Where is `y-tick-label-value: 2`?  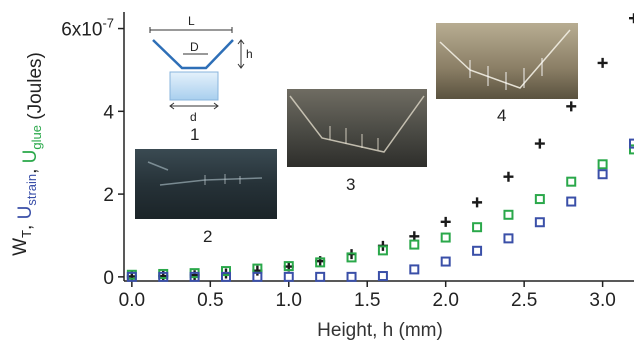
y-tick-label-value: 2 is located at coordinates (108, 195).